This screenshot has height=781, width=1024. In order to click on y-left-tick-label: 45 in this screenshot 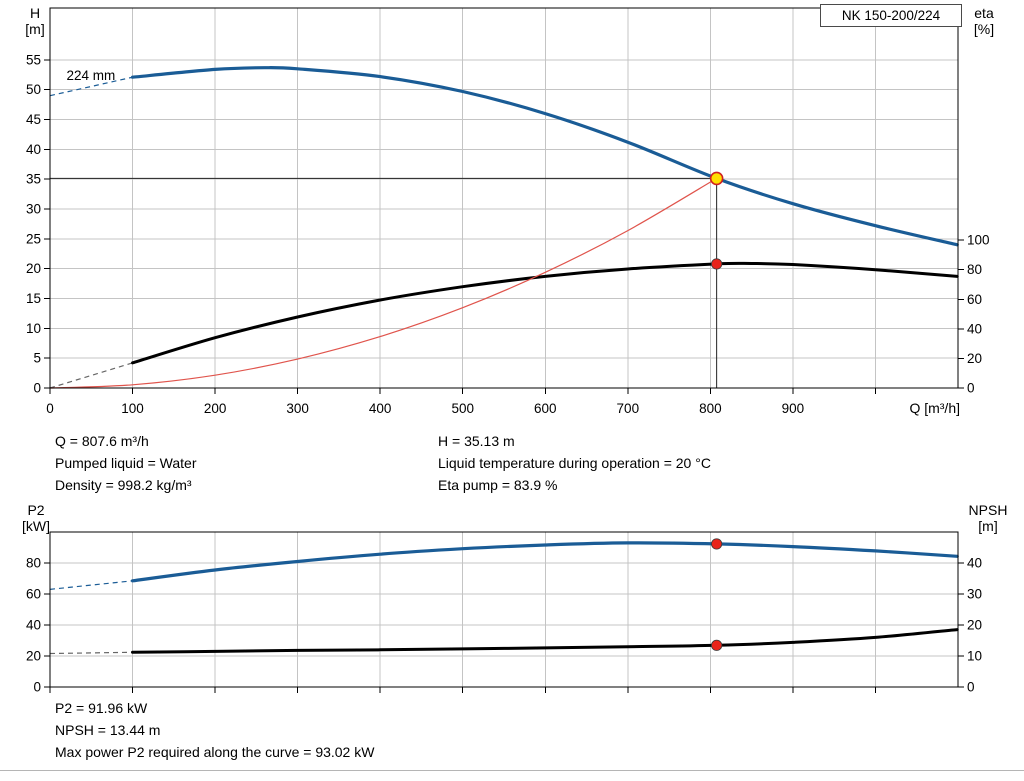, I will do `click(33, 119)`.